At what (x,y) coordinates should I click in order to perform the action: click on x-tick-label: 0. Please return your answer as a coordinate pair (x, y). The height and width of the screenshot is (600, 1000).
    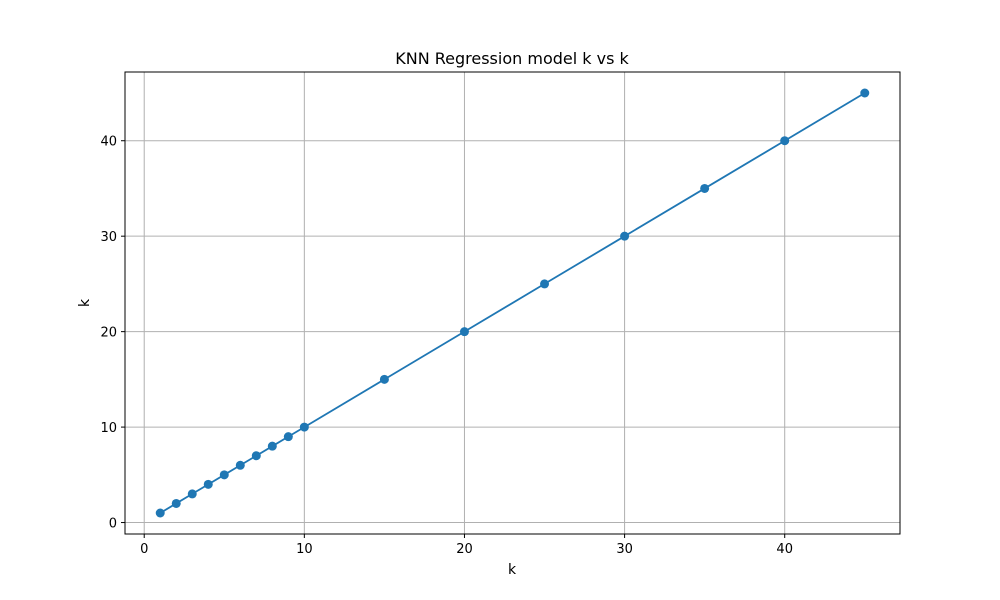
    Looking at the image, I should click on (144, 549).